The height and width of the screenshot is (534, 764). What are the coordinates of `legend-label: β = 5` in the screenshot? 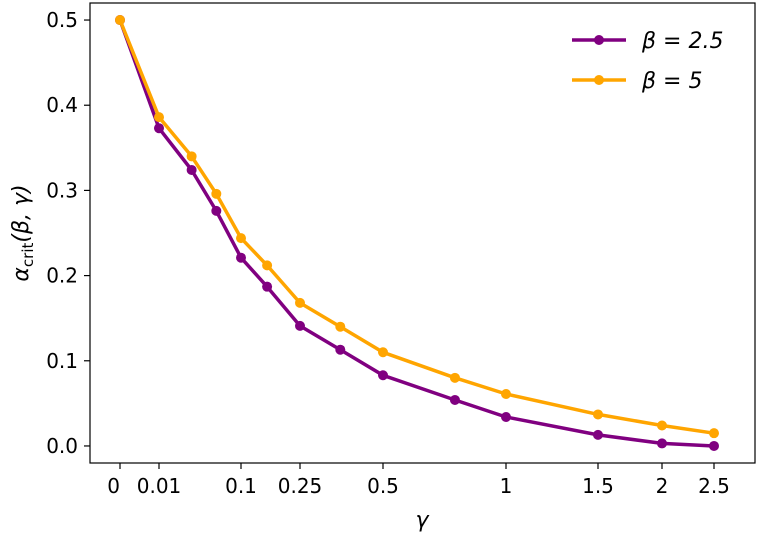 It's located at (671, 81).